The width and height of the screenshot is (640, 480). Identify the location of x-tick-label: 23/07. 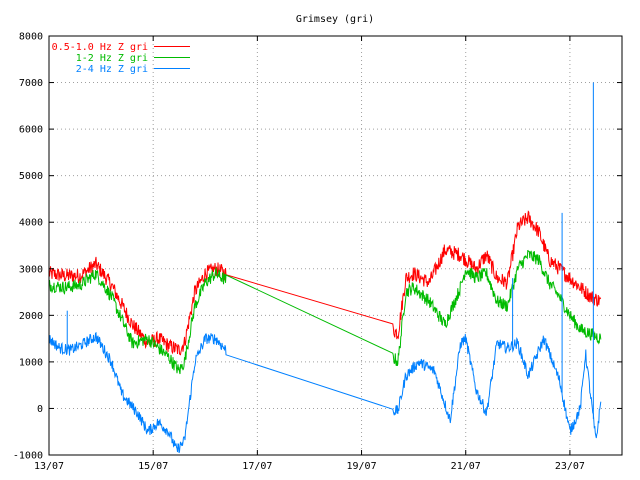
(570, 466).